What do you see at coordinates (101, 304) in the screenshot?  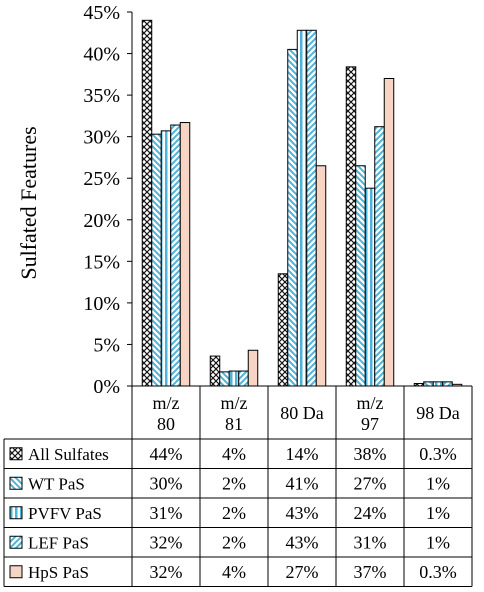 I see `y-tick-label: 10%` at bounding box center [101, 304].